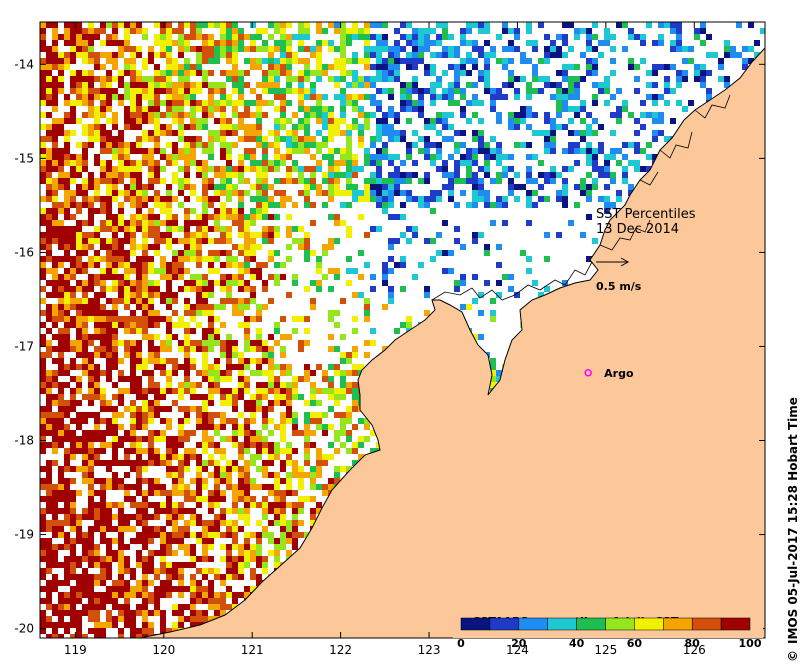 The image size is (809, 672). What do you see at coordinates (613, 262) in the screenshot?
I see `vector-scale-arrow` at bounding box center [613, 262].